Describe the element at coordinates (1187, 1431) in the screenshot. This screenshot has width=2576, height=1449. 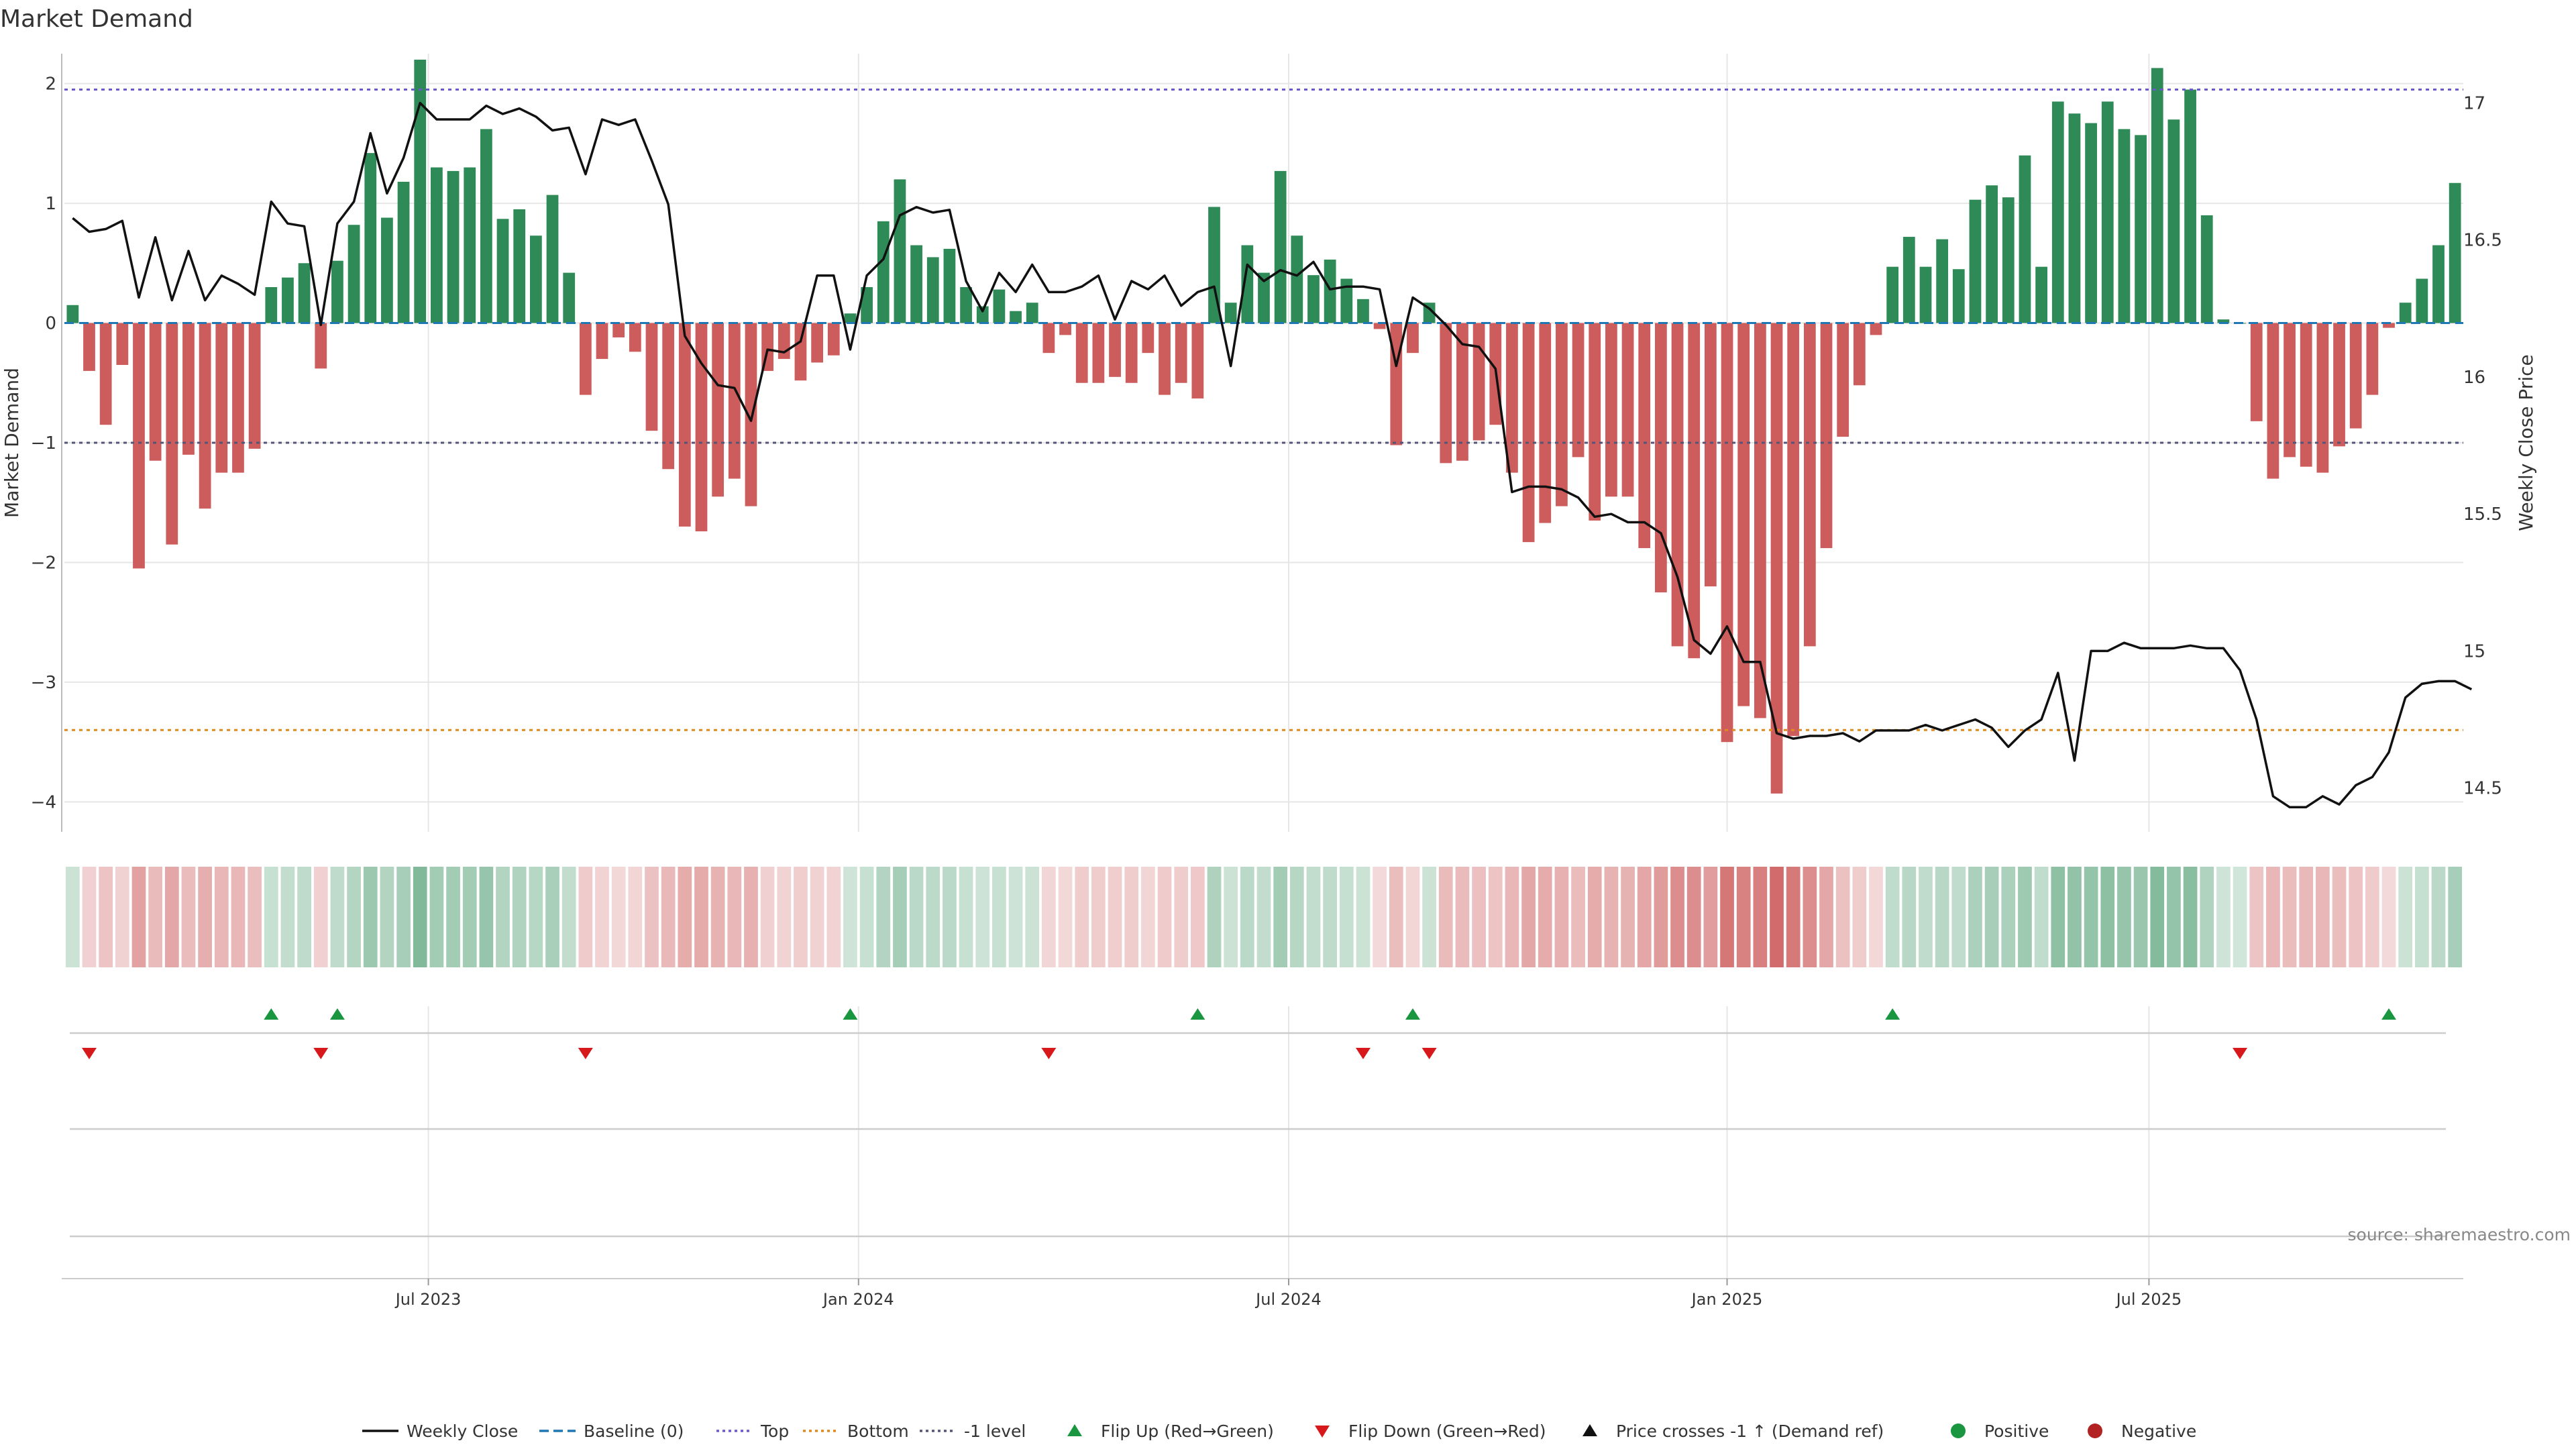
I see `legend-label: Flip Up (Red→Green)` at that location.